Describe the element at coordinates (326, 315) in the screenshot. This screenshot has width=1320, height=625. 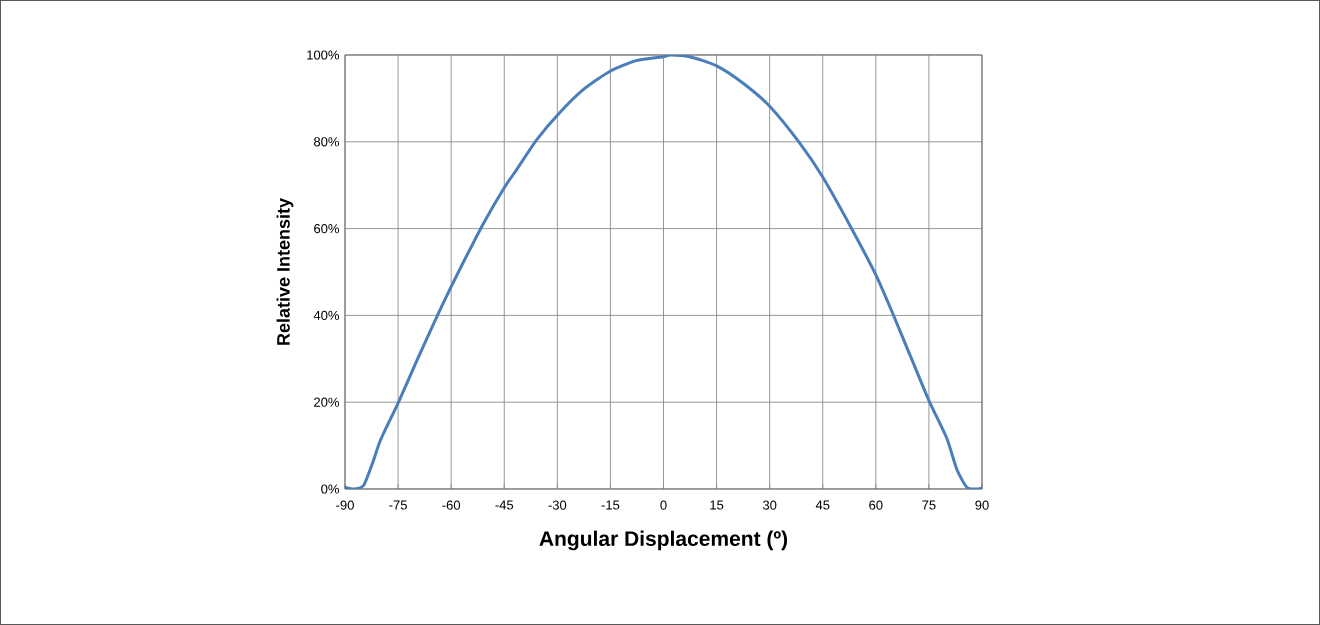
I see `y-tick-label: 40%` at that location.